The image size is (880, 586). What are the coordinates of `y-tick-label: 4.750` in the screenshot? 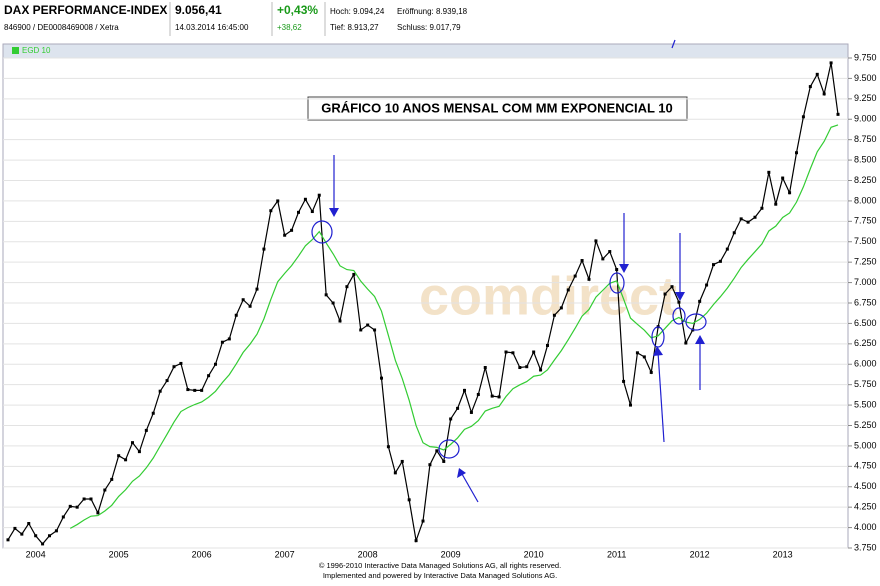 It's located at (865, 466).